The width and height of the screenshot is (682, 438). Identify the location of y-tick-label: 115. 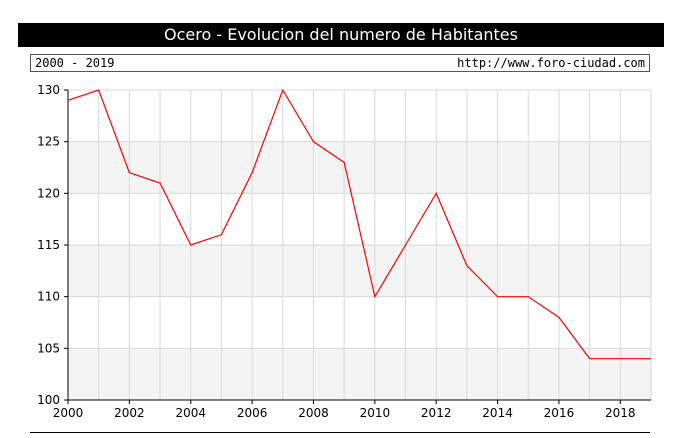
(48, 245).